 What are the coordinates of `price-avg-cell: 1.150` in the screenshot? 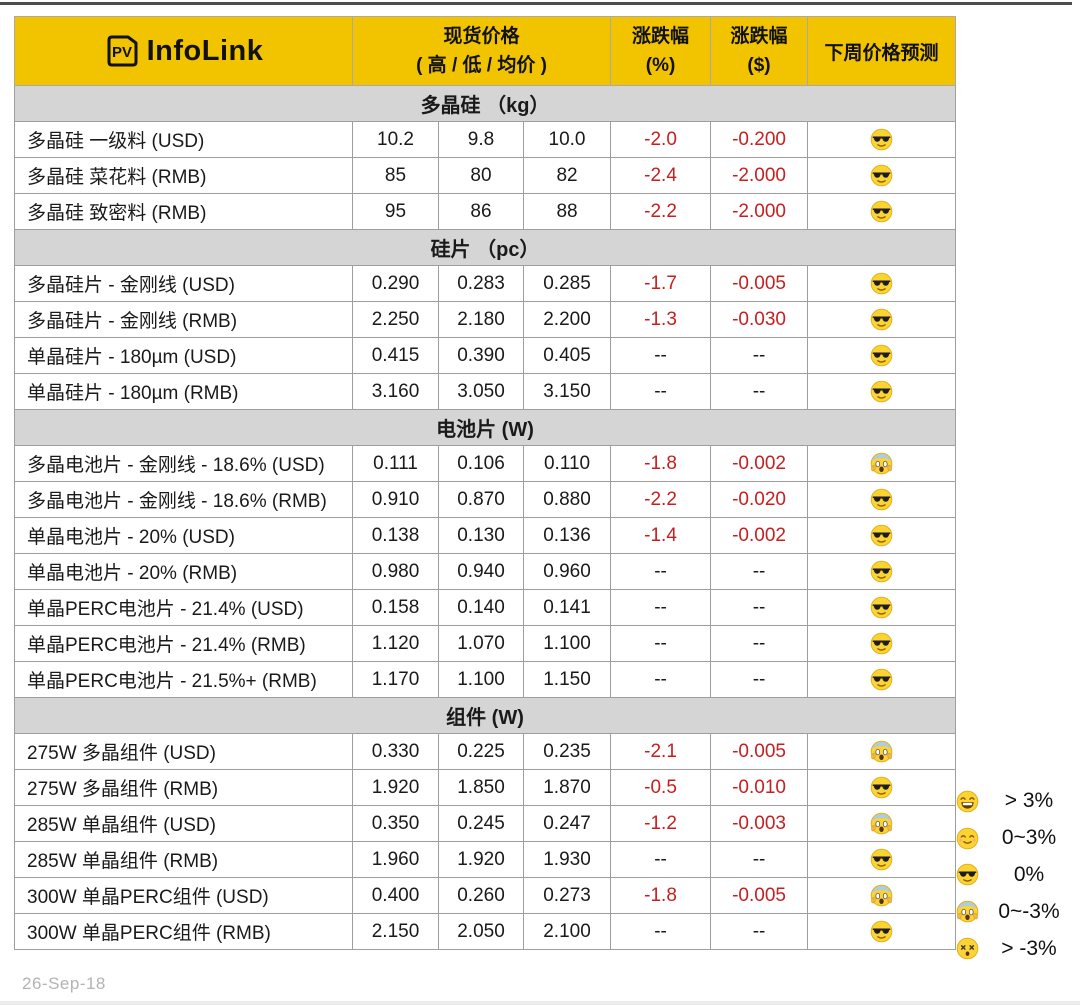 It's located at (567, 679).